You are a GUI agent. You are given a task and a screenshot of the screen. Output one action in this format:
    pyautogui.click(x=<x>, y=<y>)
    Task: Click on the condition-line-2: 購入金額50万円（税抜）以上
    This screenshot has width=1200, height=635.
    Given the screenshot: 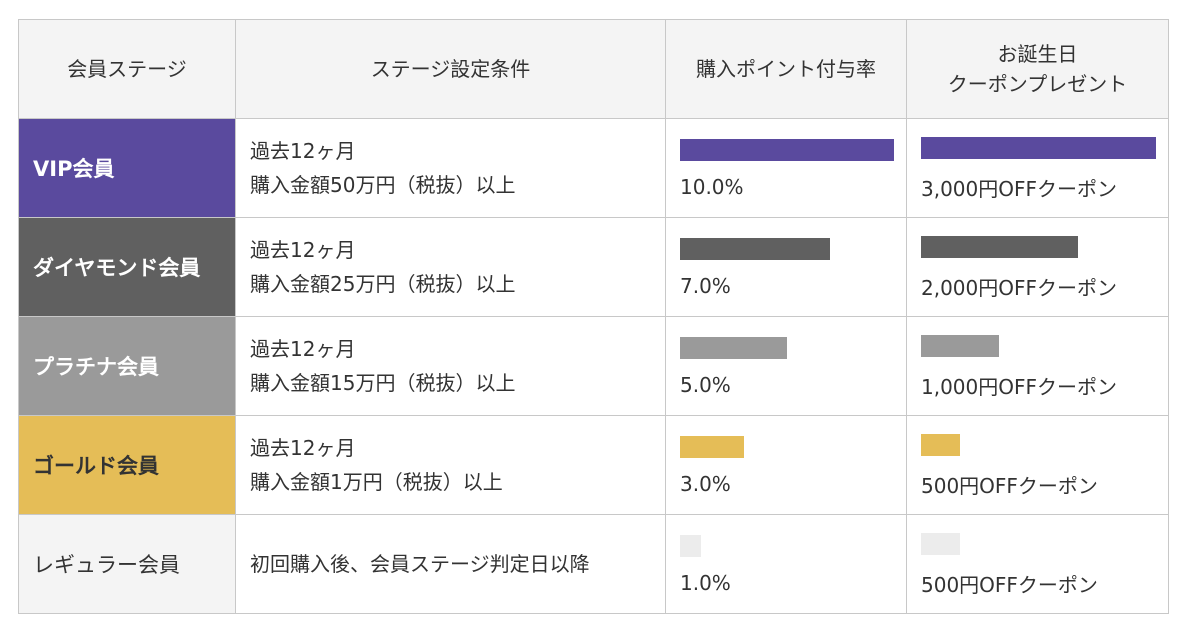 What is the action you would take?
    pyautogui.click(x=383, y=185)
    